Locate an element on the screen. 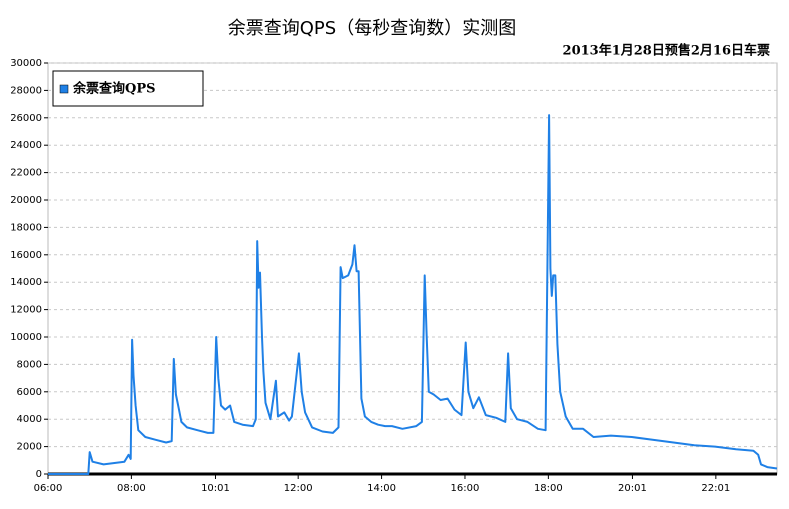 The height and width of the screenshot is (509, 789). chart-title: 余票查询QPS（每秒查询数）实测图 is located at coordinates (372, 28).